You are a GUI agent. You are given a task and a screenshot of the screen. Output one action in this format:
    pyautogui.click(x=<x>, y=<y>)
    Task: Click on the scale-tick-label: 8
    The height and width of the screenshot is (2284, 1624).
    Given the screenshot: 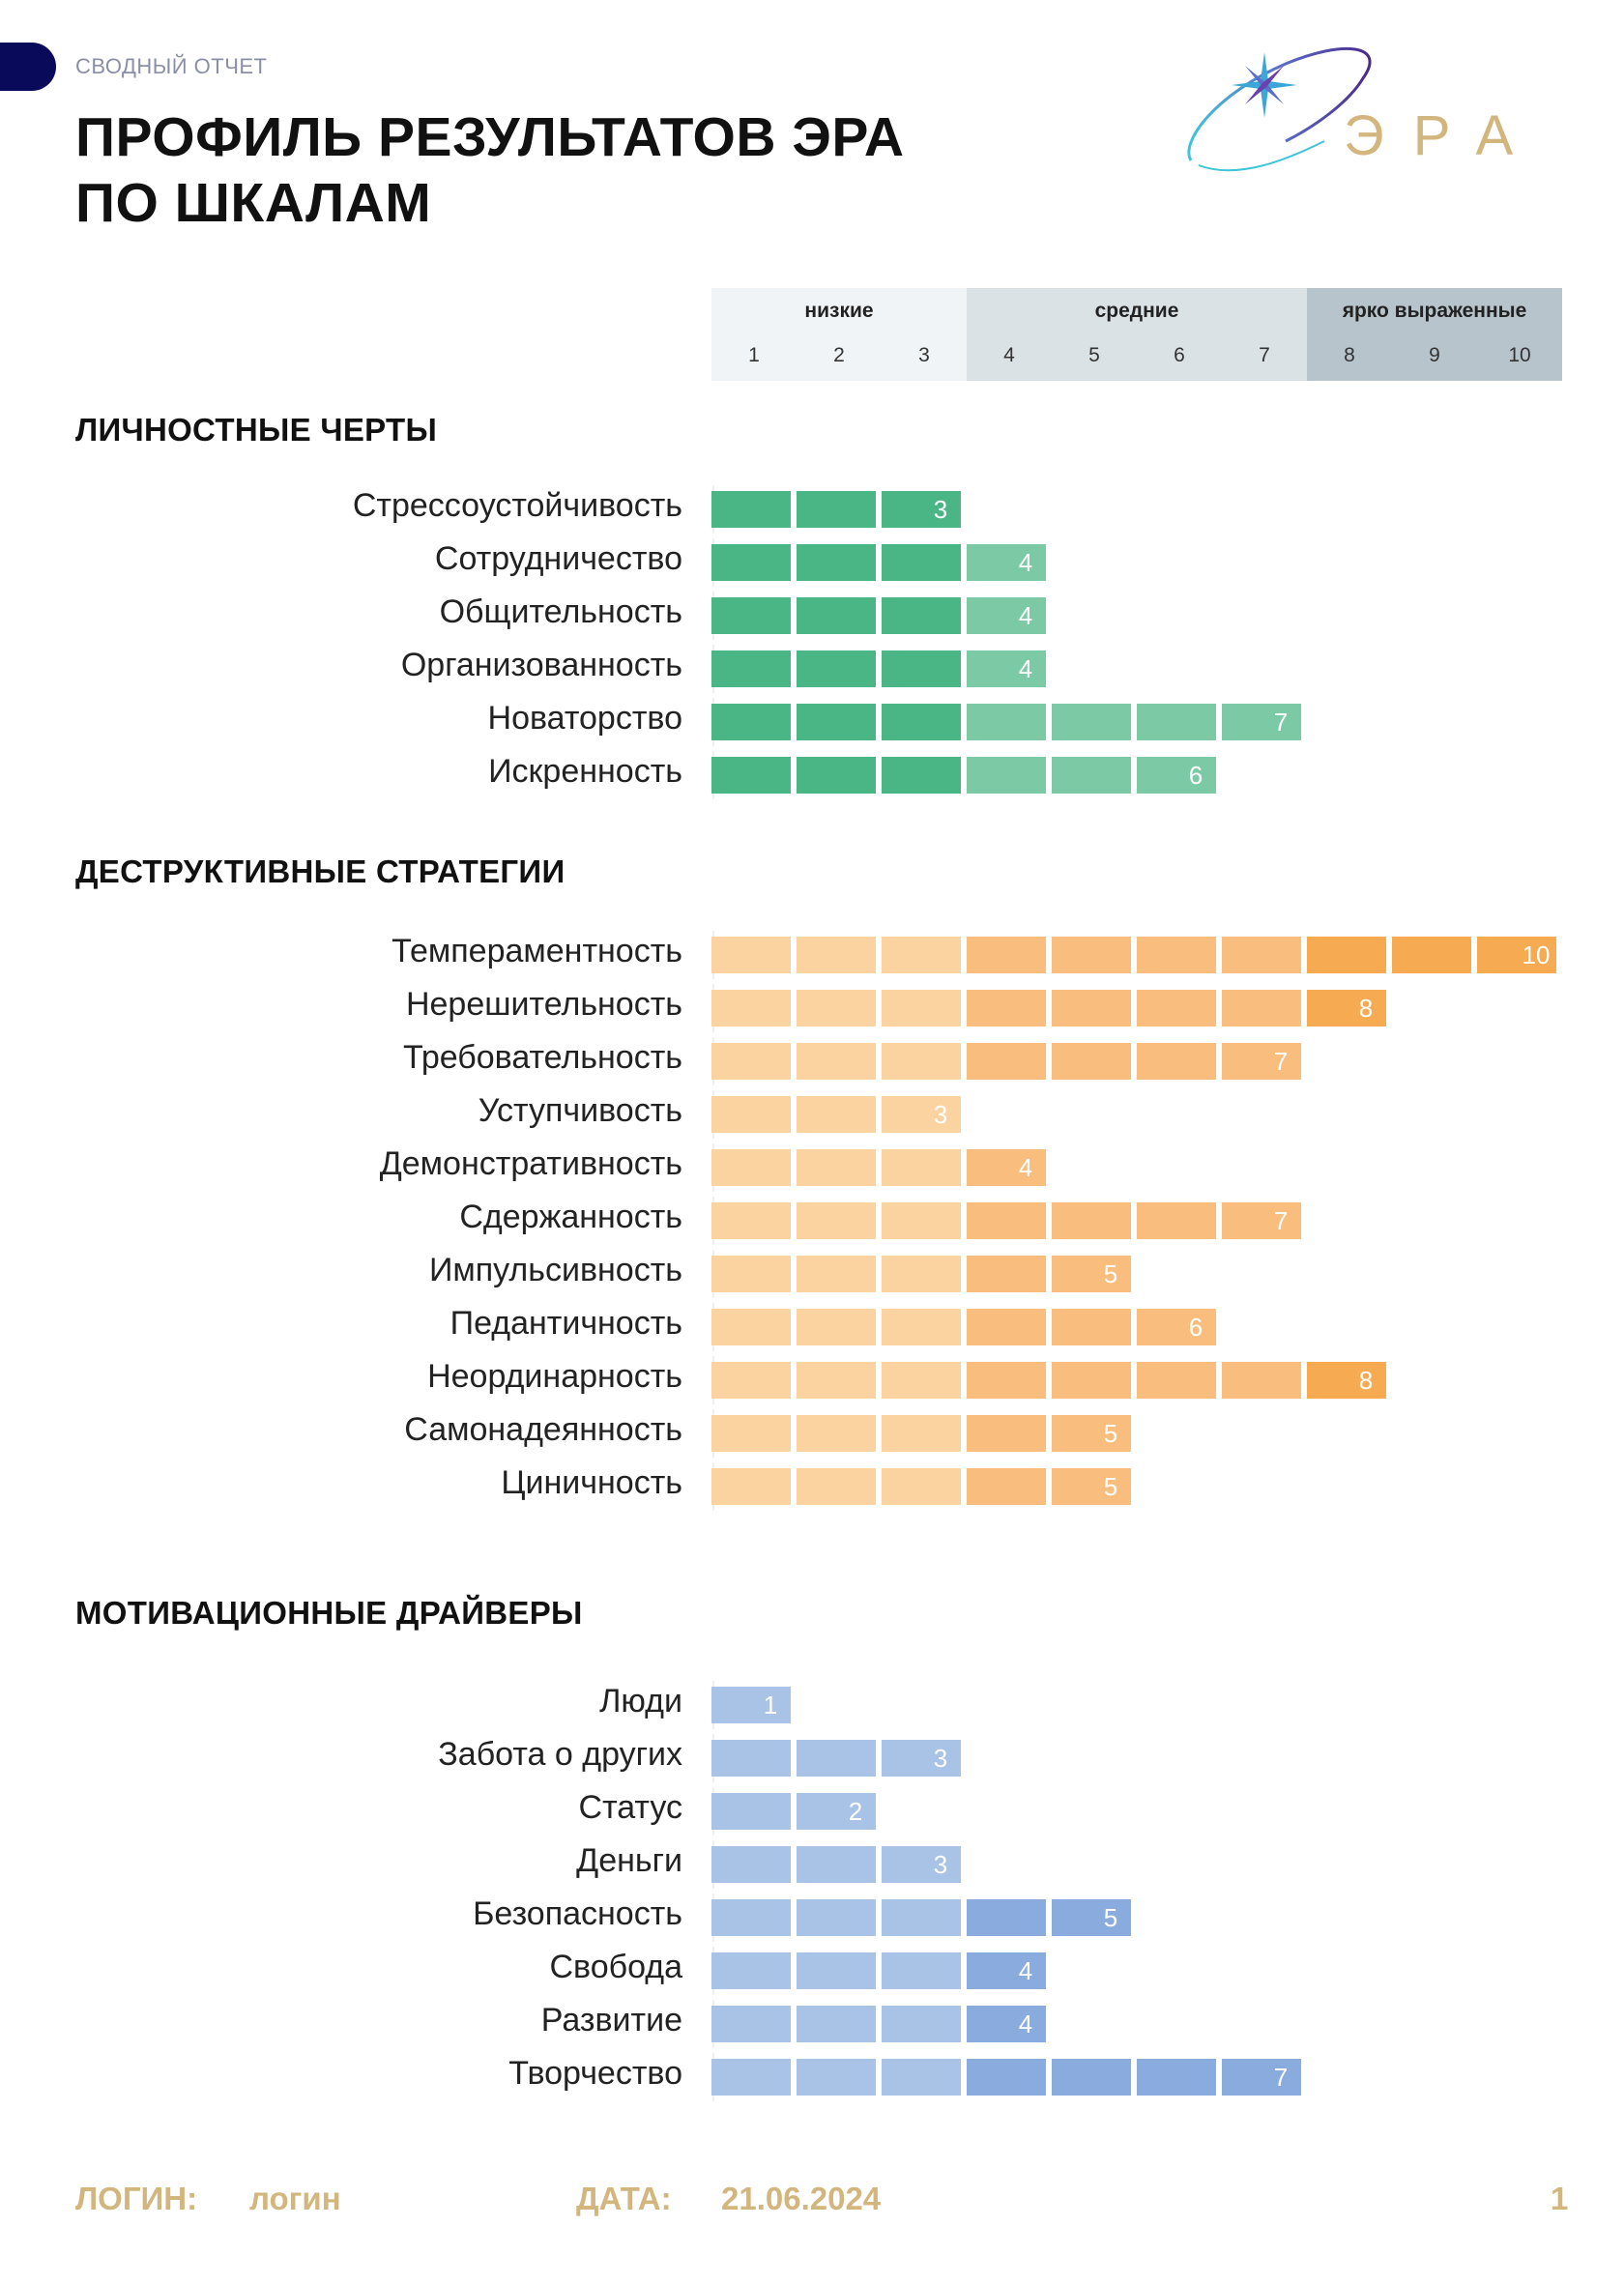 What is the action you would take?
    pyautogui.click(x=1349, y=355)
    